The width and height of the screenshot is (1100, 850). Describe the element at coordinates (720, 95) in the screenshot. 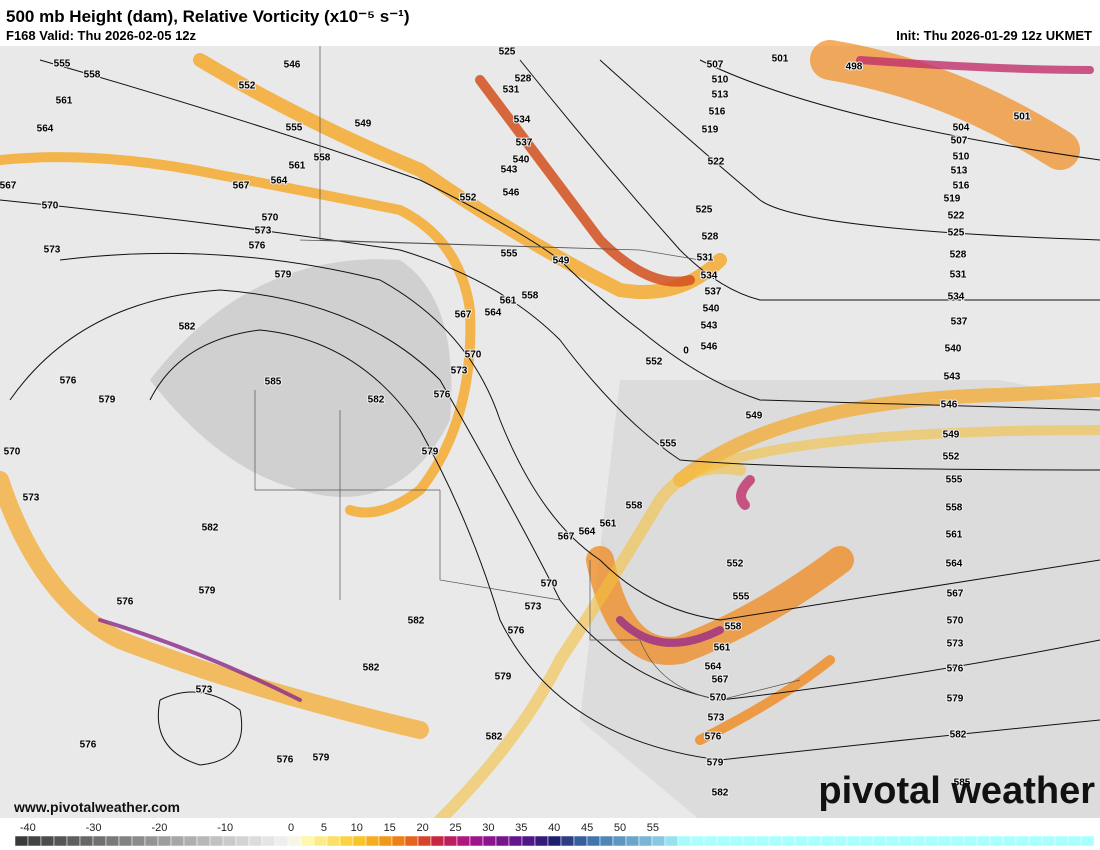

I see `contour-label: 513` at that location.